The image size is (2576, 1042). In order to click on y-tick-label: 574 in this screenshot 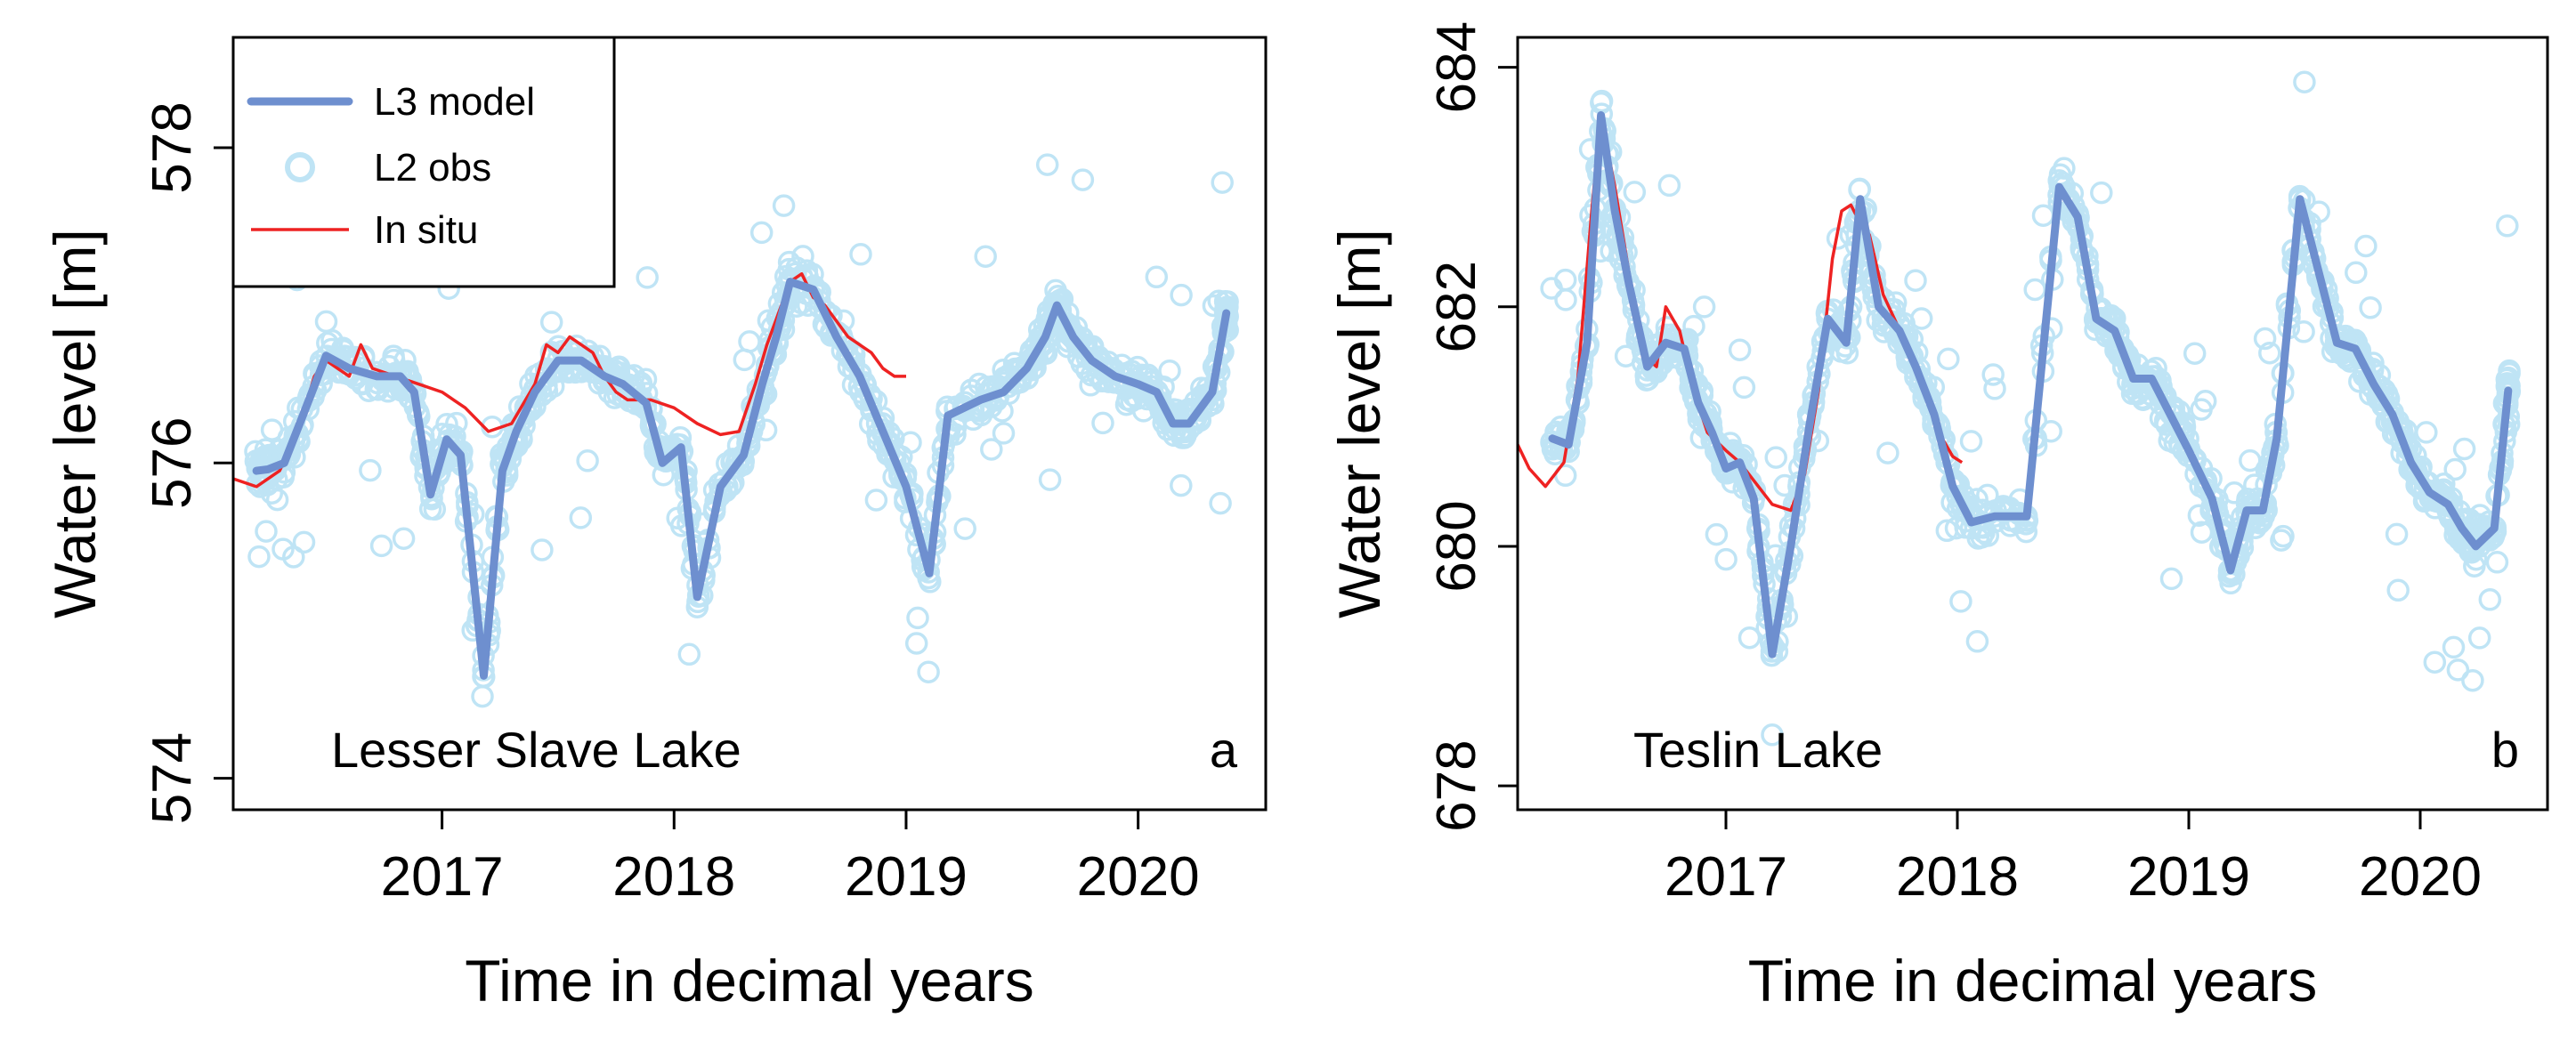, I will do `click(172, 778)`.